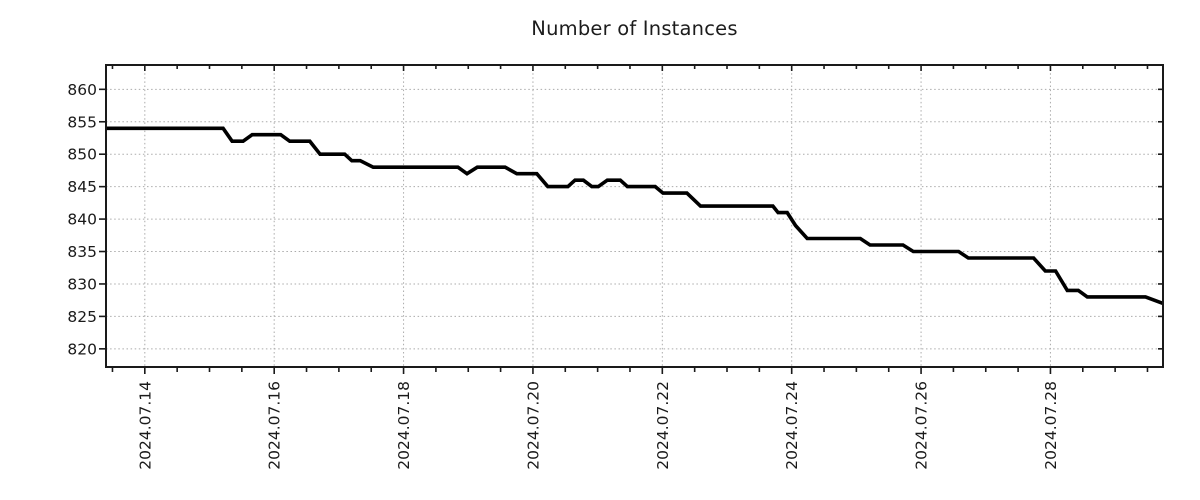 This screenshot has width=1200, height=500. I want to click on y-tick-label: 850, so click(82, 155).